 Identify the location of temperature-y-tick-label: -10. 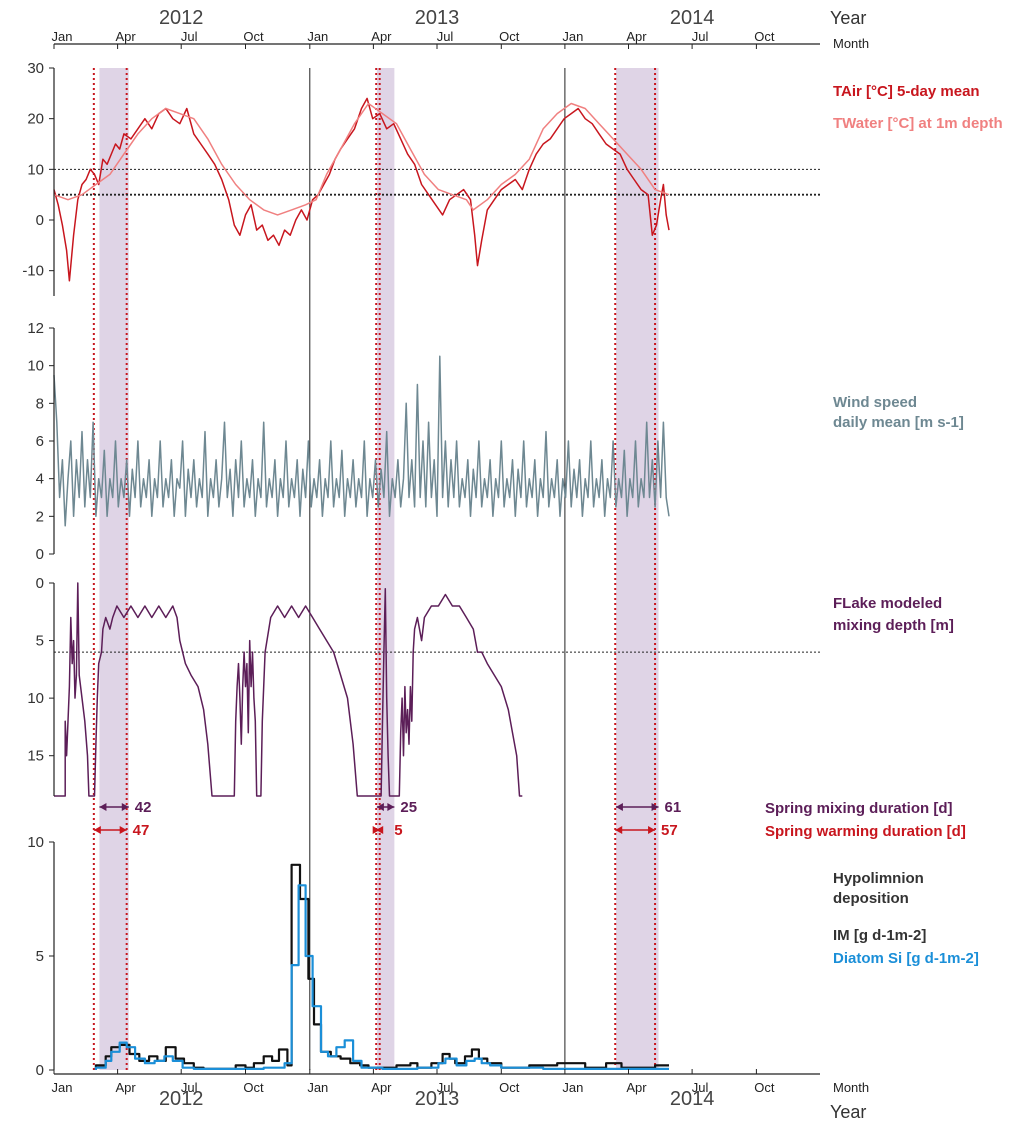
(33, 271).